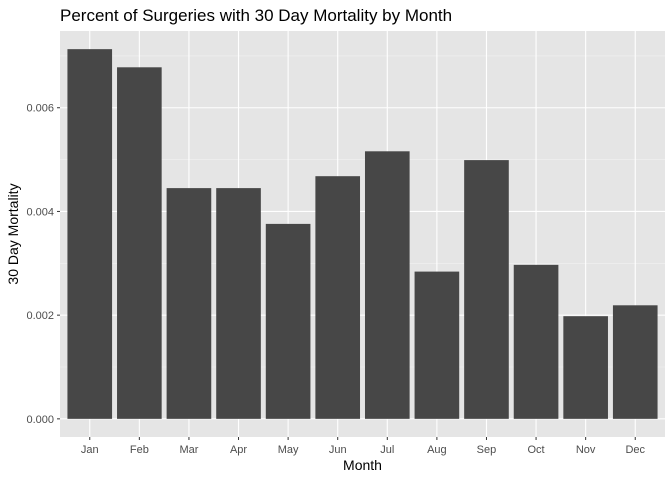 The height and width of the screenshot is (480, 672). I want to click on x-tick-label: Jan, so click(90, 450).